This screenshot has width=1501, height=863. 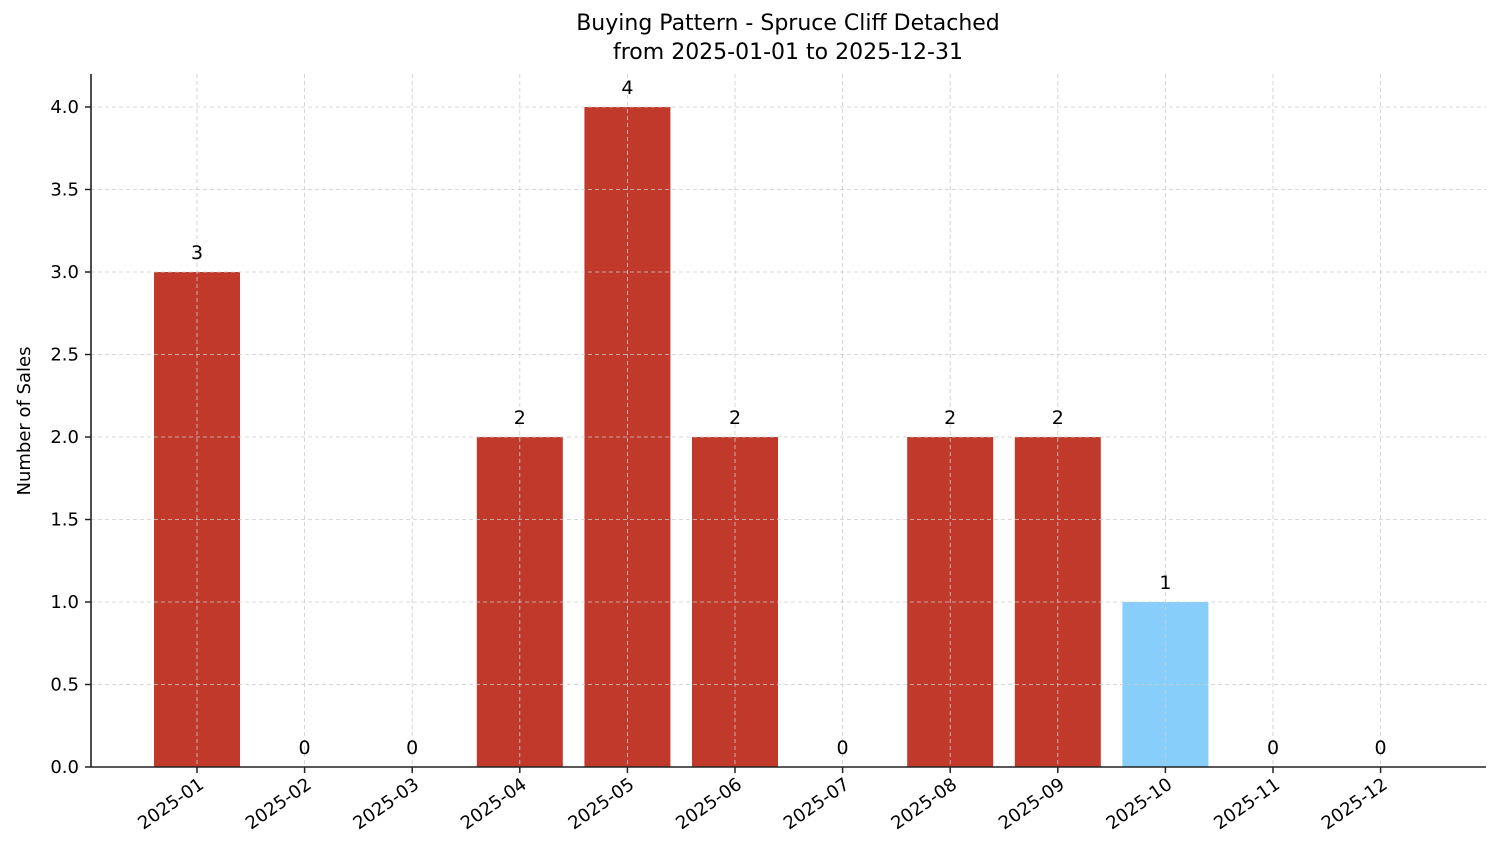 What do you see at coordinates (1140, 804) in the screenshot?
I see `x-tick-label: 2025-10` at bounding box center [1140, 804].